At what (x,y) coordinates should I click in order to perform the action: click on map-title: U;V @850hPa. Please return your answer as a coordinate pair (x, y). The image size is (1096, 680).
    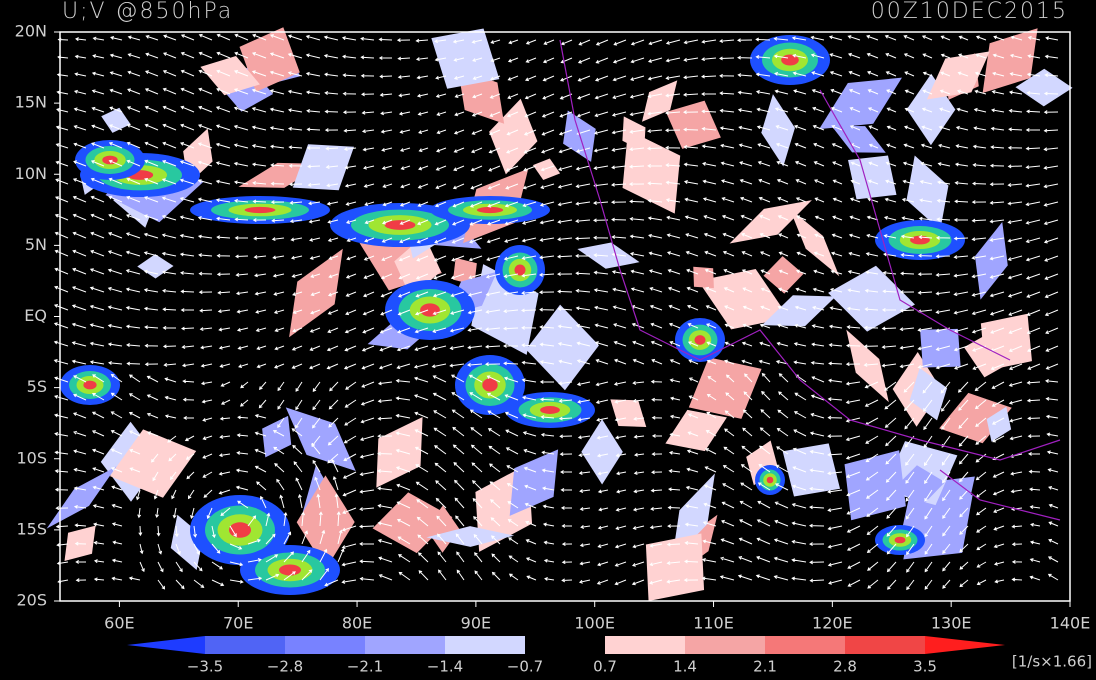
    Looking at the image, I should click on (147, 12).